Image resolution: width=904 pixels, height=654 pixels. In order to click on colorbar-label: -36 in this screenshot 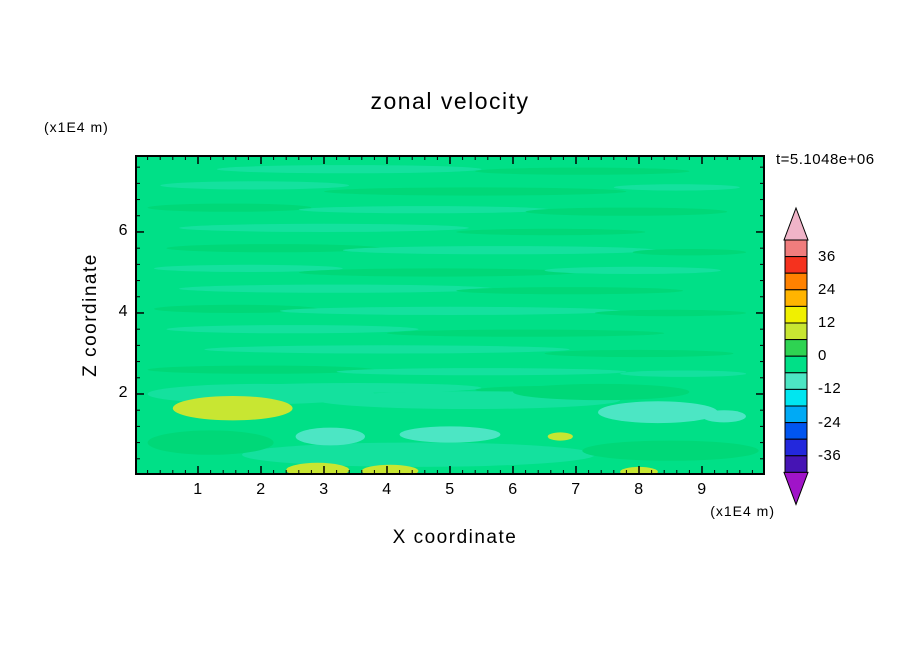, I will do `click(830, 455)`.